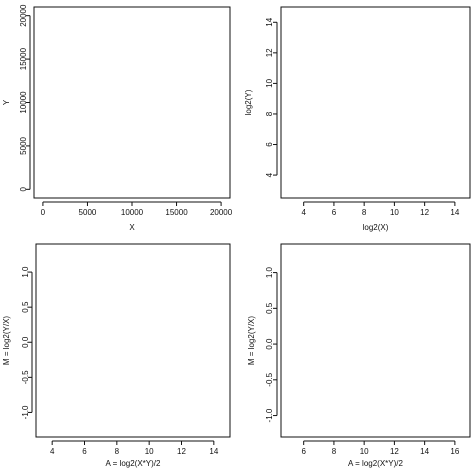 The image size is (474, 472). I want to click on x-axis-label-2: log2(X), so click(376, 227).